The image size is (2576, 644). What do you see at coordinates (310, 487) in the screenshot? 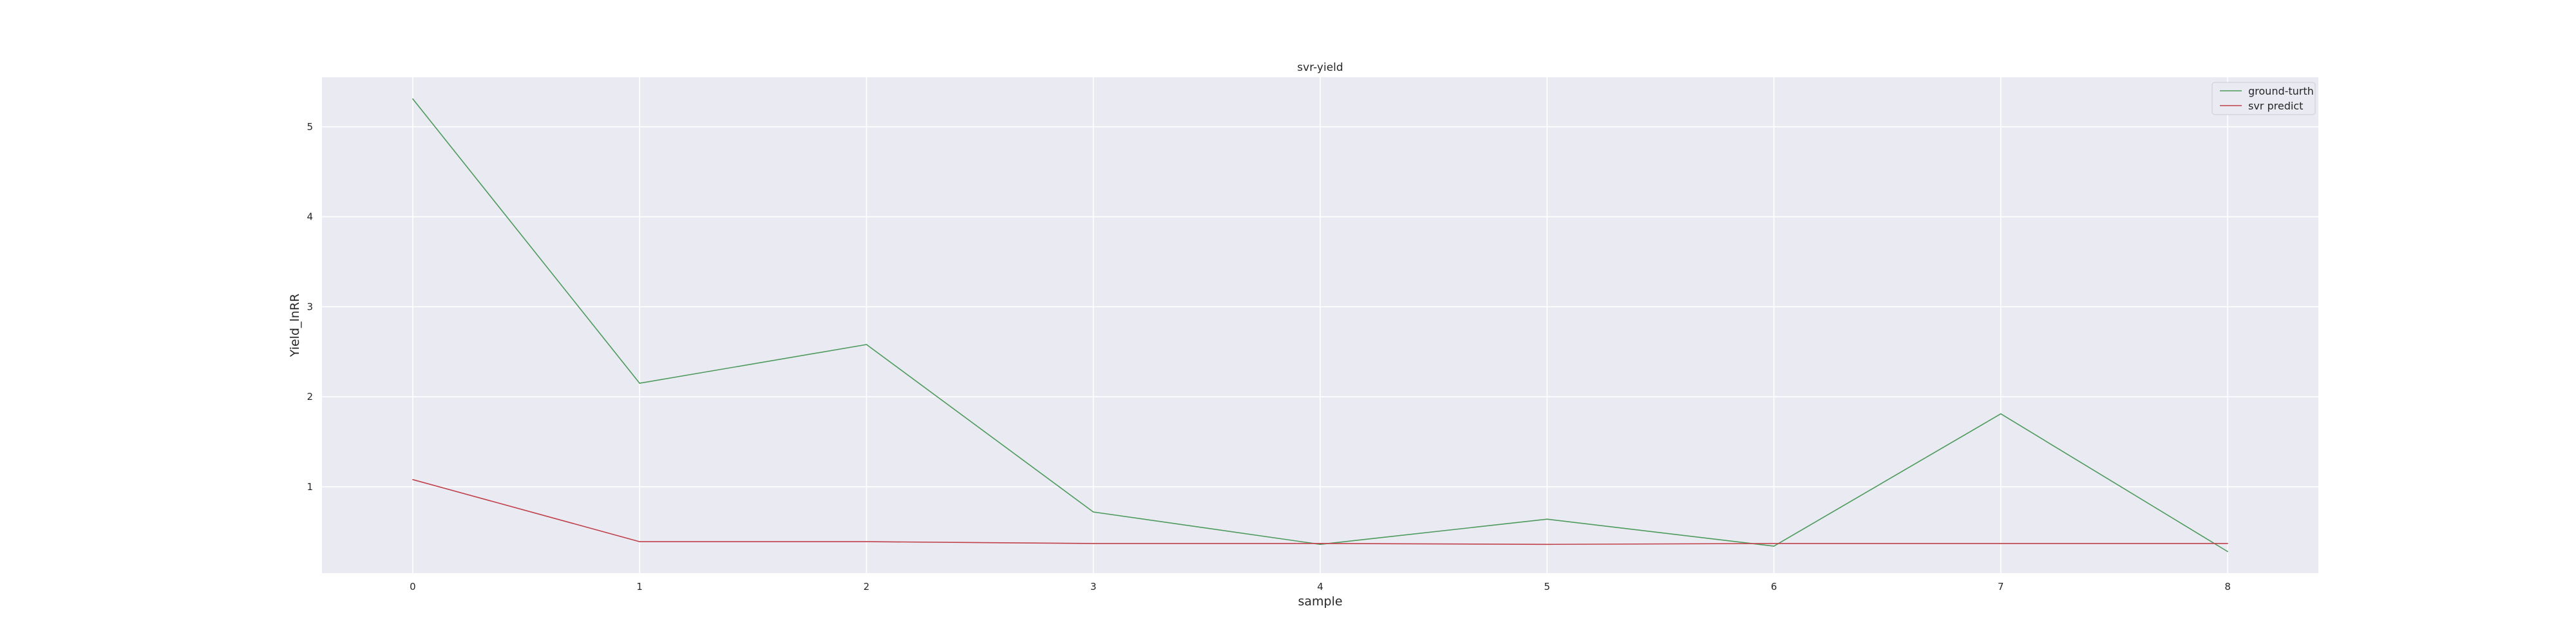
I see `y-tick-label: 1` at bounding box center [310, 487].